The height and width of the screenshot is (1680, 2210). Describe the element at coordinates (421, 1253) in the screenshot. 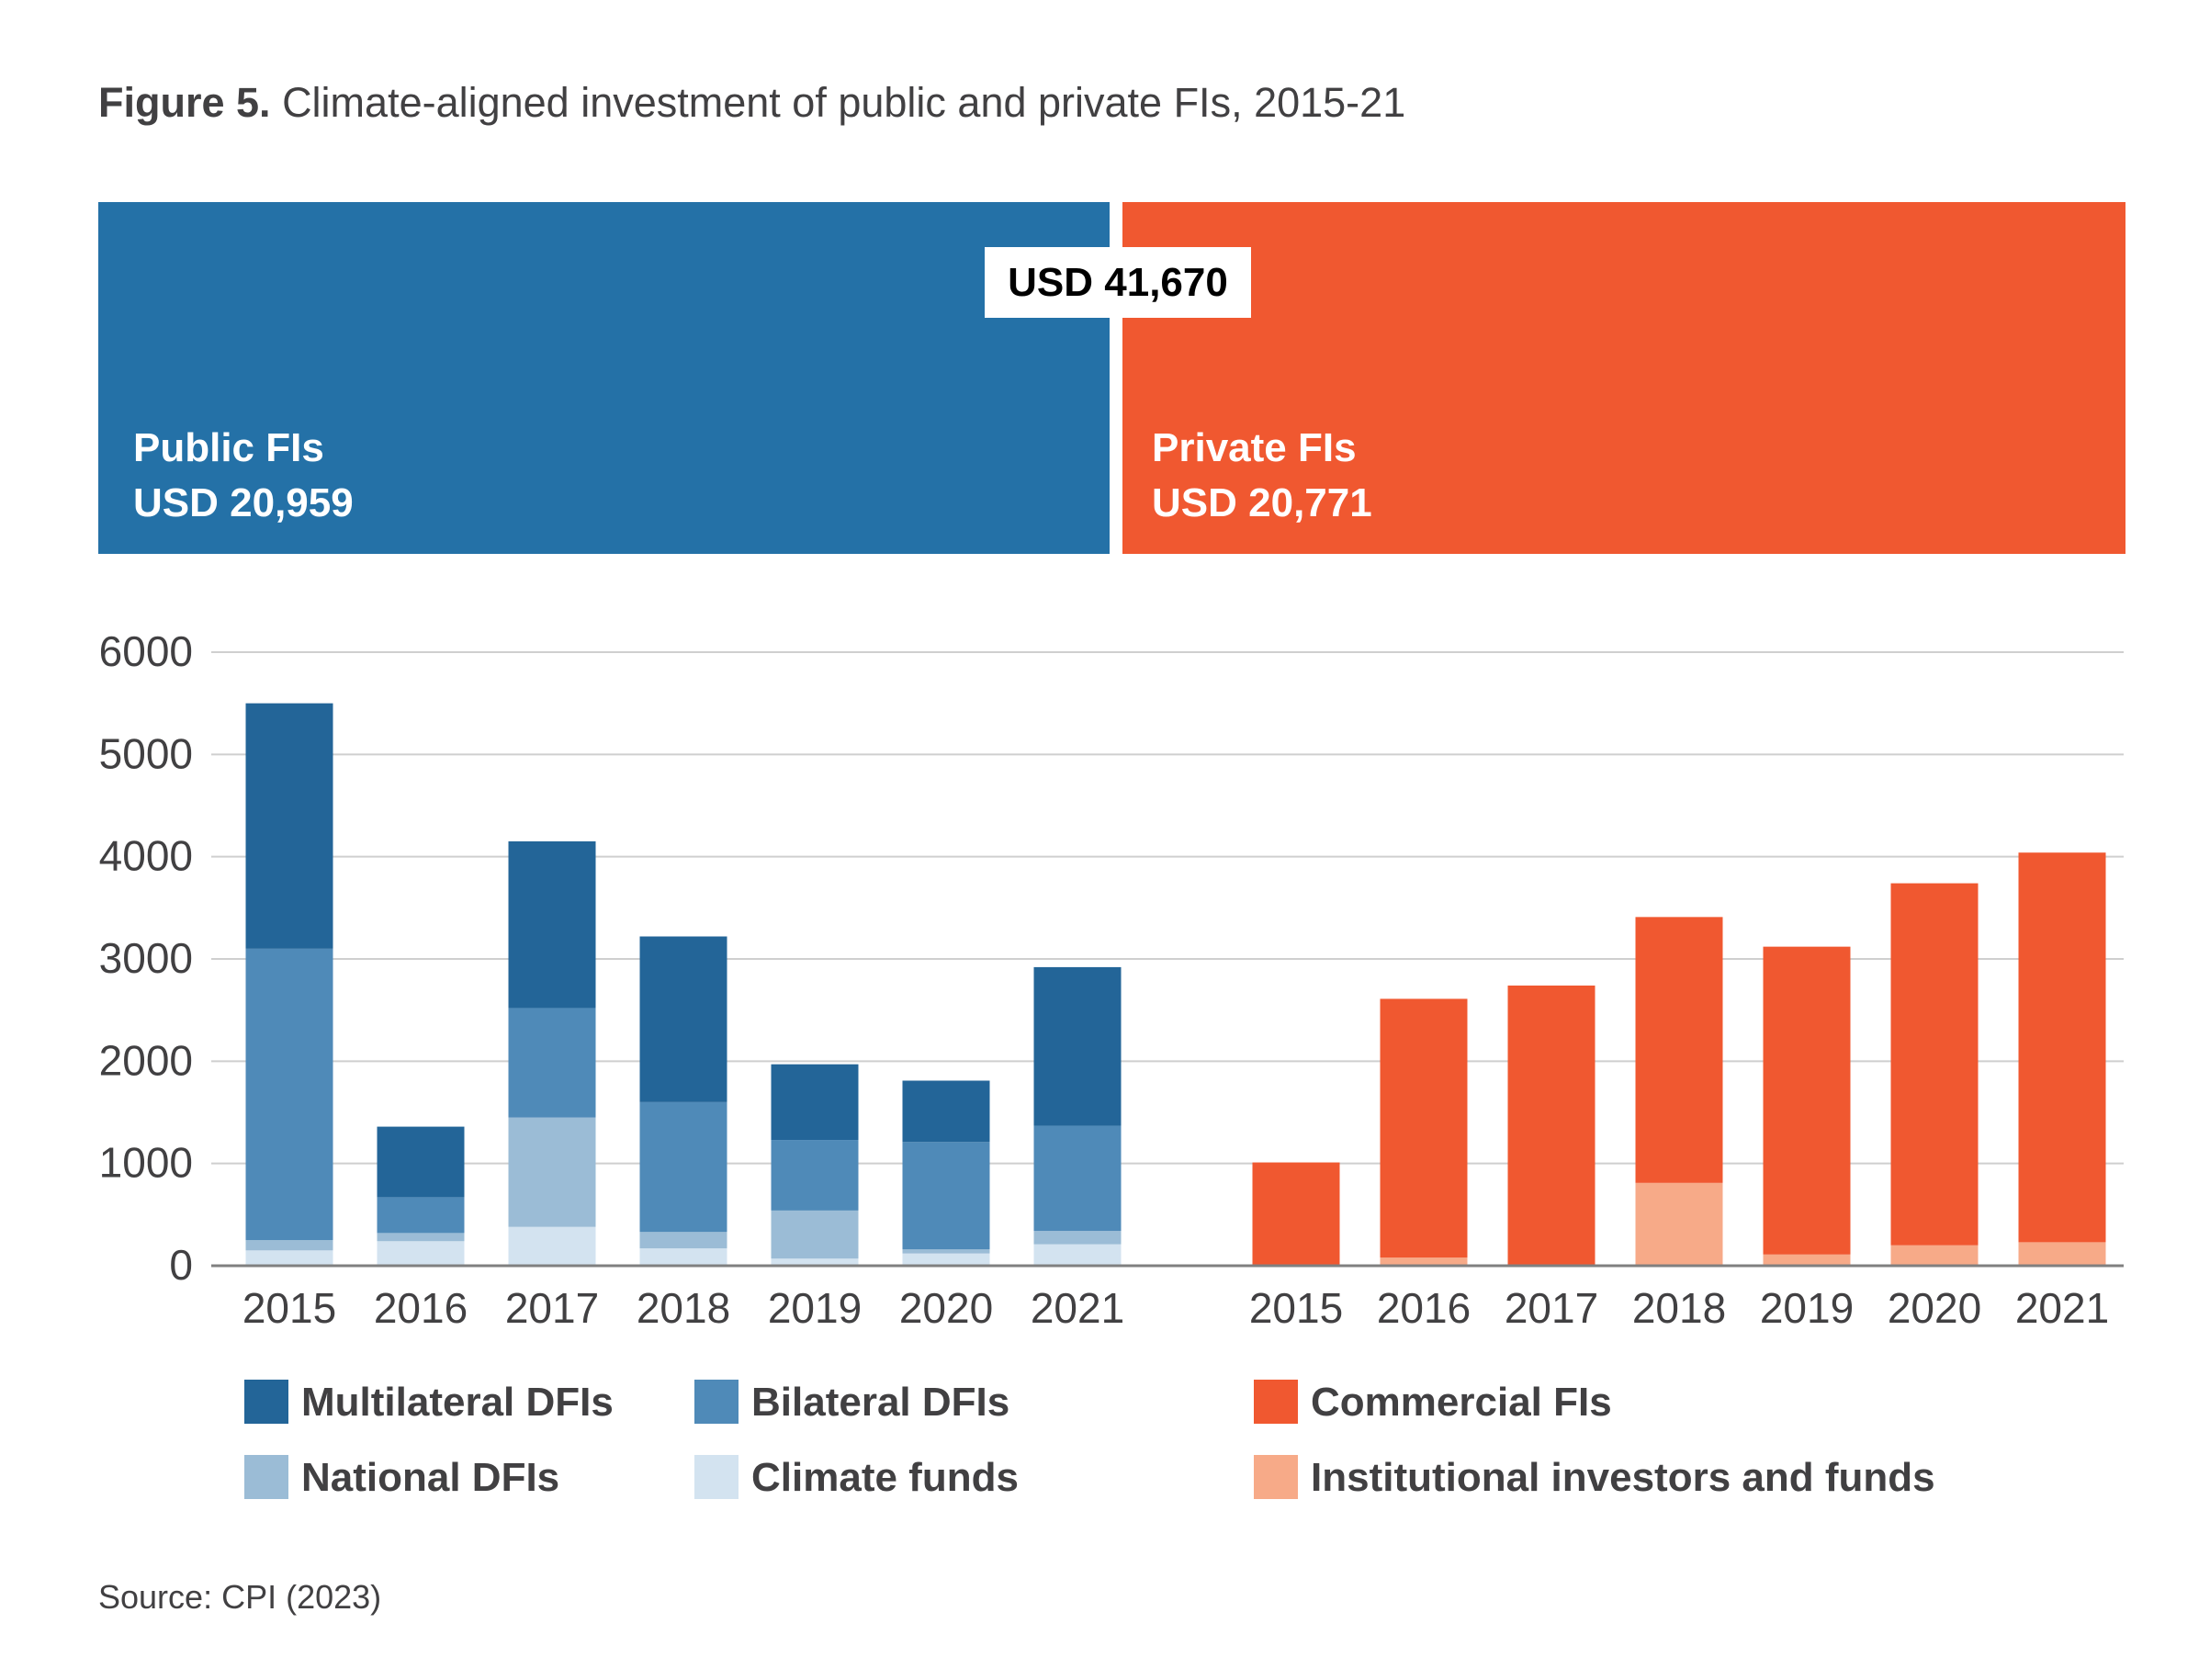

I see `bar-public-fis-2016-climate-funds` at that location.